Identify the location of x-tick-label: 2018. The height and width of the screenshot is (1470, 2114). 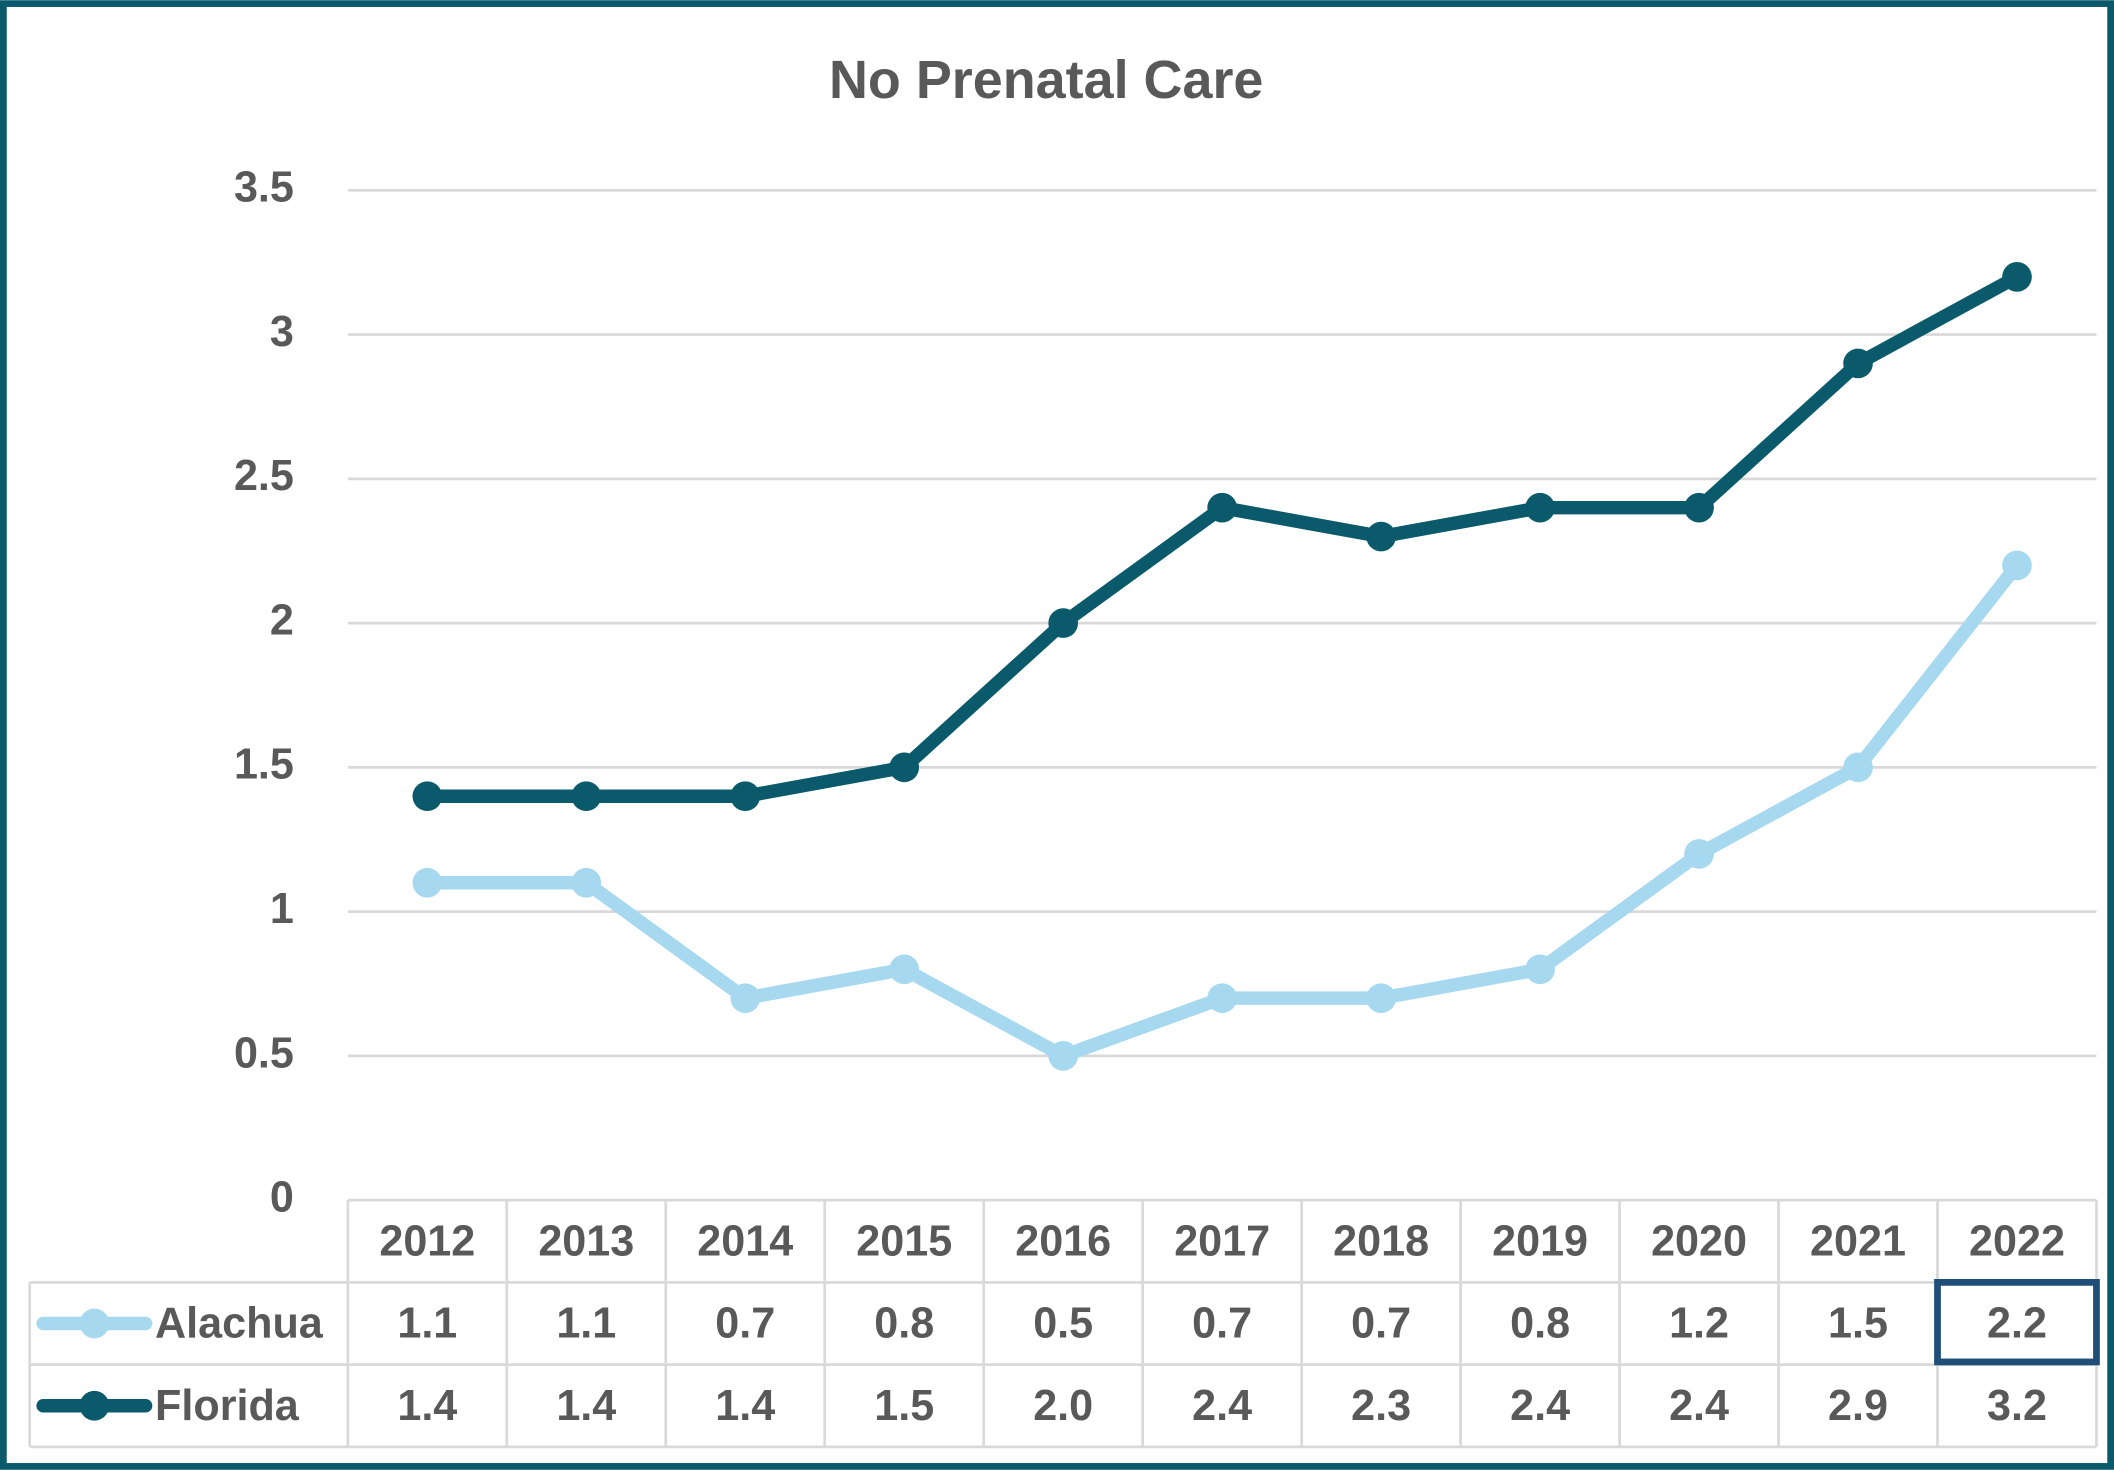
(1381, 1241).